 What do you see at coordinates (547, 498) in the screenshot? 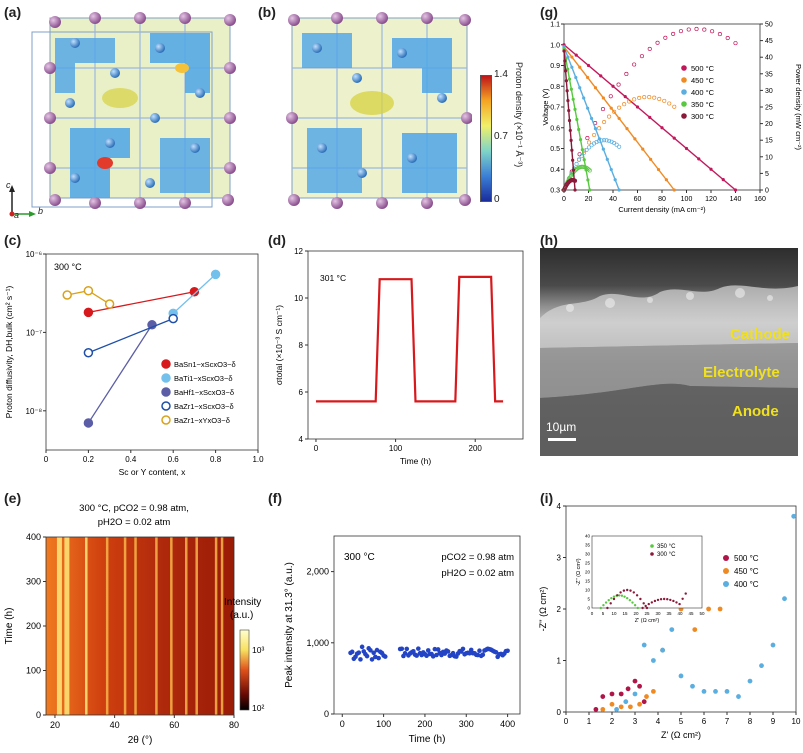
I see `panel-label-i: (i)` at bounding box center [547, 498].